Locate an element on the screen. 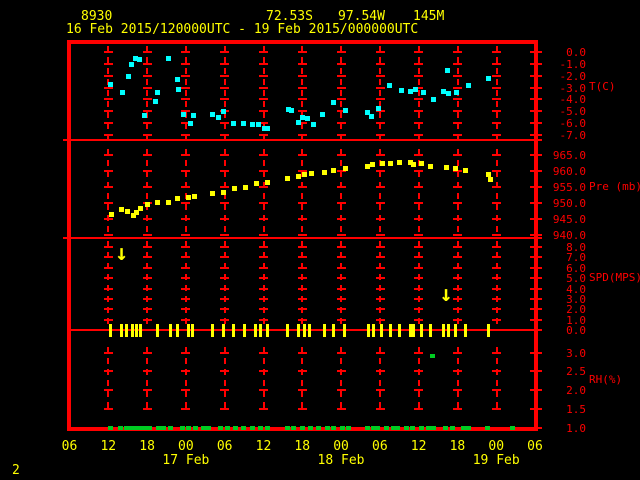 The height and width of the screenshot is (480, 640). y-tick-label: -5.0 is located at coordinates (573, 112).